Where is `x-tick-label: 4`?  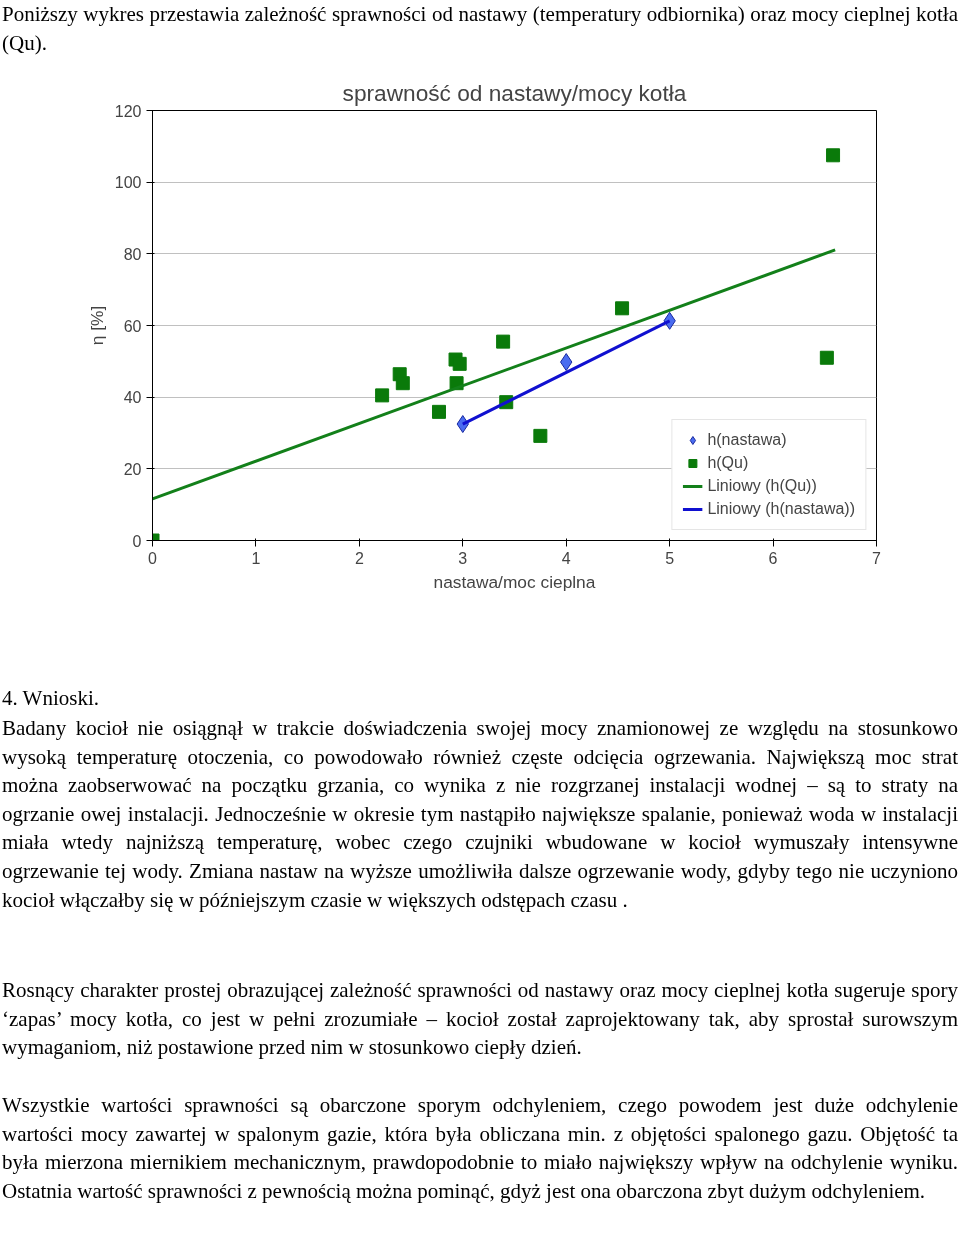
x-tick-label: 4 is located at coordinates (566, 558).